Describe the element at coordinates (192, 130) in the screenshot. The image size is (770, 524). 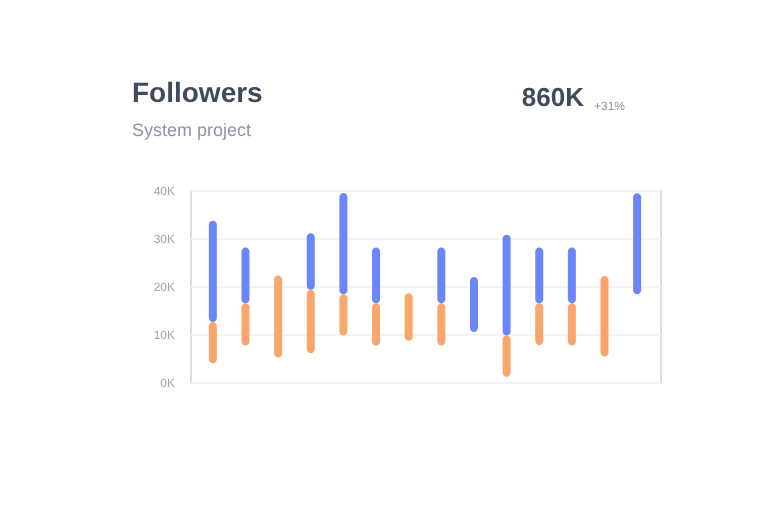
I see `chart-subtitle: System project` at that location.